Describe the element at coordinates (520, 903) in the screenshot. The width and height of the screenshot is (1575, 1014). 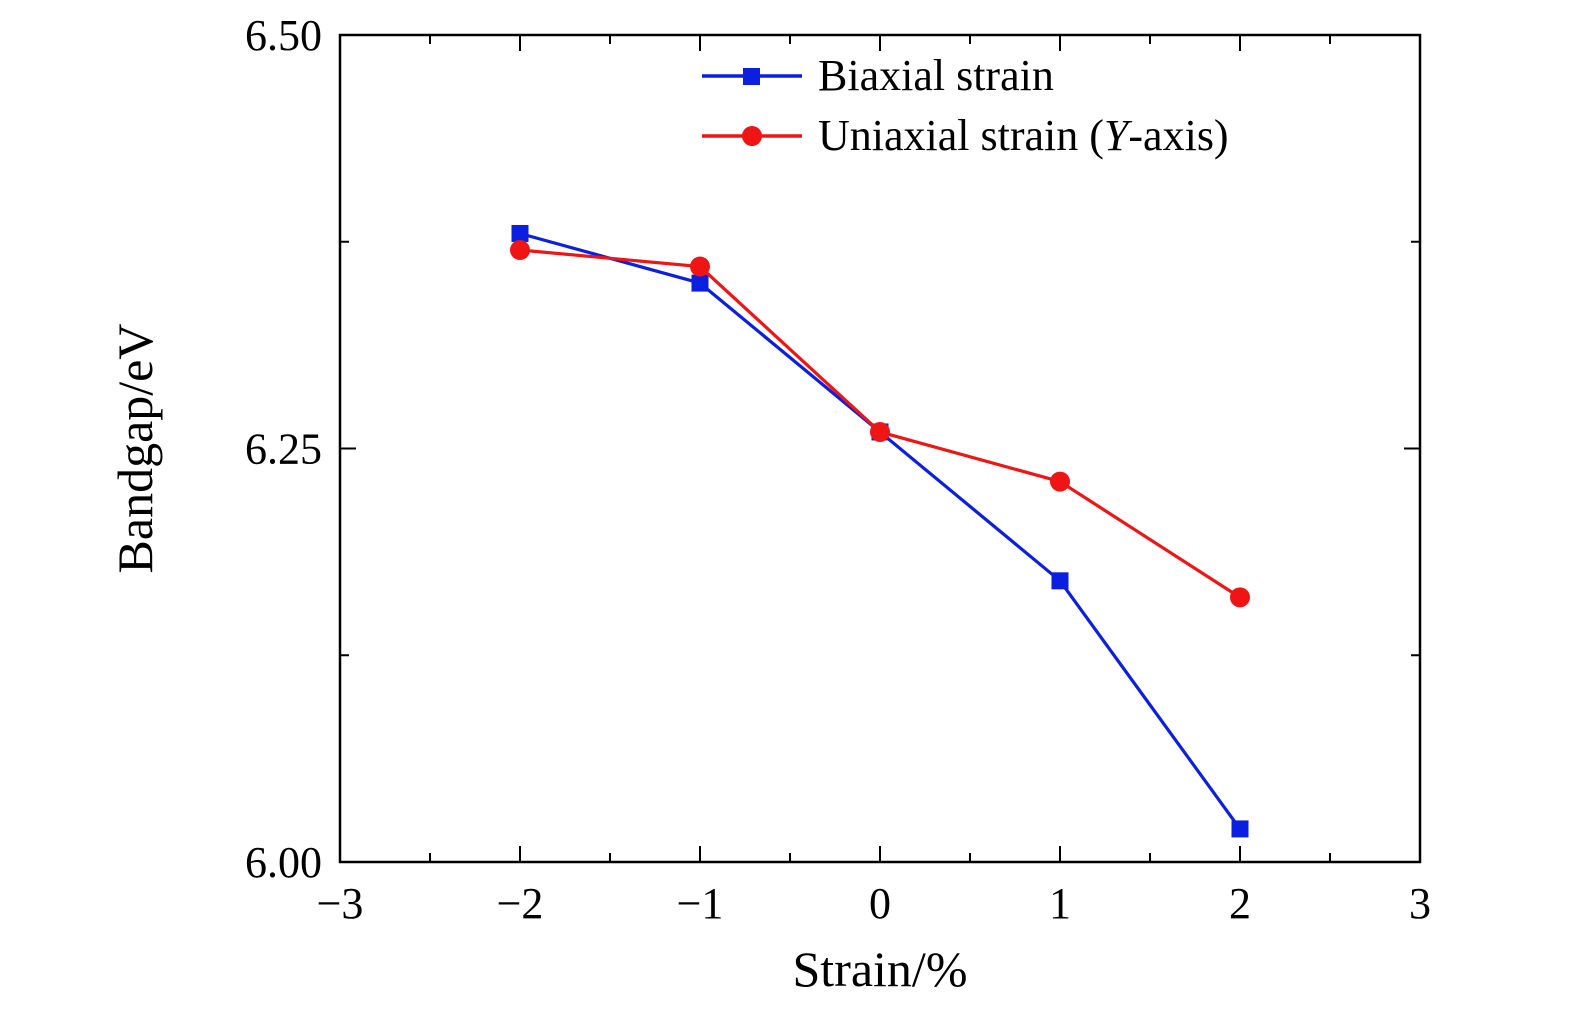
I see `x-tick-label: −2` at that location.